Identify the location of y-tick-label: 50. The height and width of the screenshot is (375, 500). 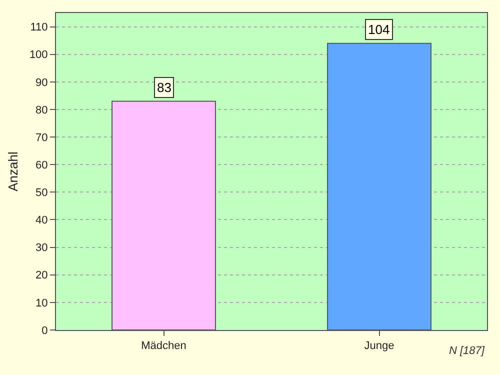
(42, 193).